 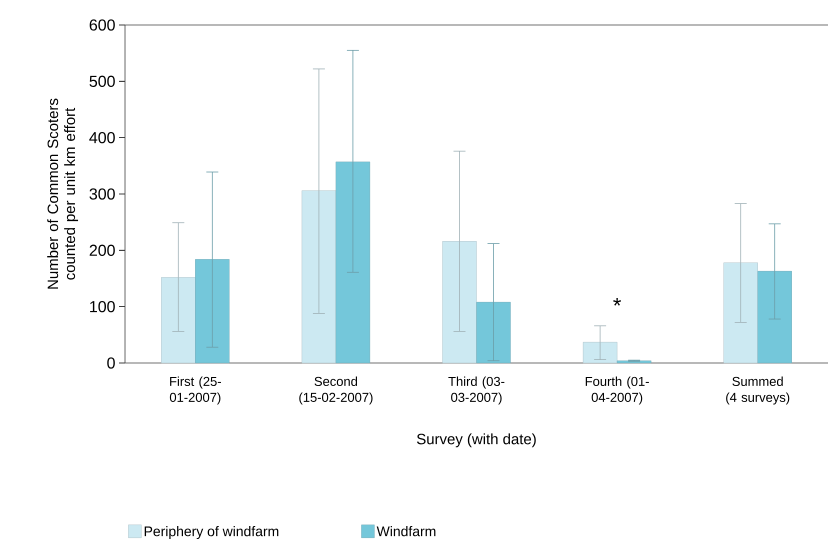 What do you see at coordinates (195, 390) in the screenshot?
I see `x-tick-label: First (25-01-2007)` at bounding box center [195, 390].